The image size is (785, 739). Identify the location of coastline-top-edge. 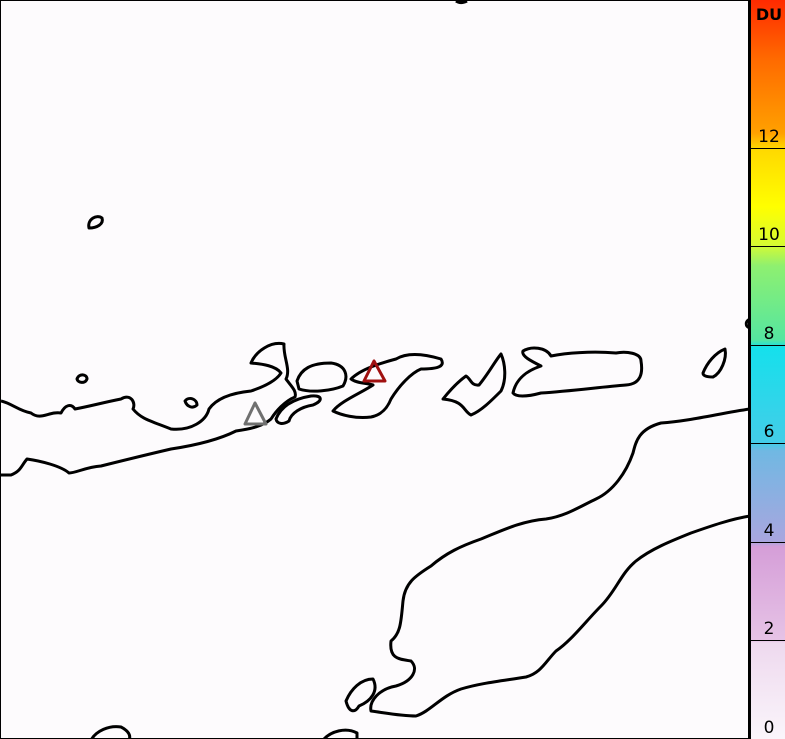
(461, 2).